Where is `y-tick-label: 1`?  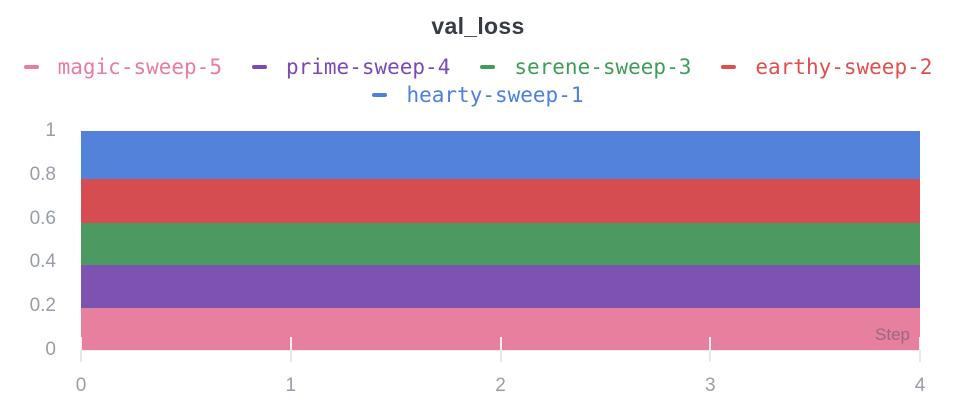 y-tick-label: 1 is located at coordinates (50, 130).